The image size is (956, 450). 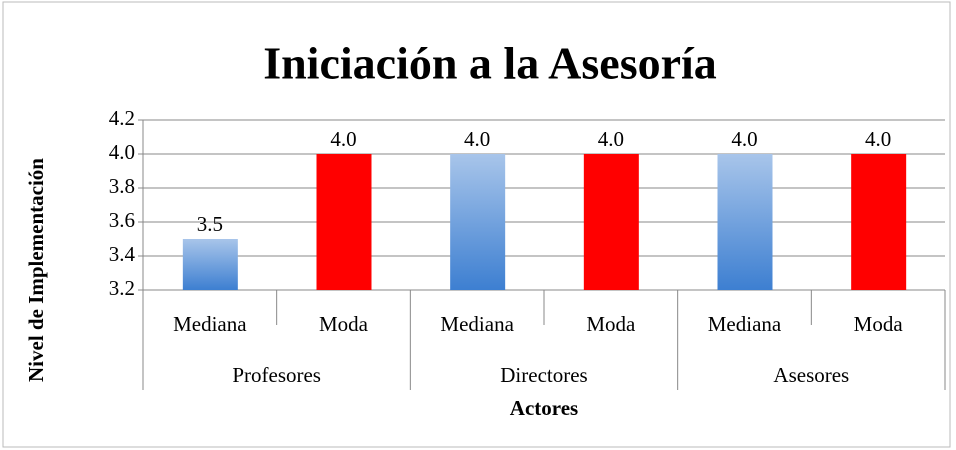 What do you see at coordinates (36, 270) in the screenshot?
I see `y-axis-title: Nivel de Implementación` at bounding box center [36, 270].